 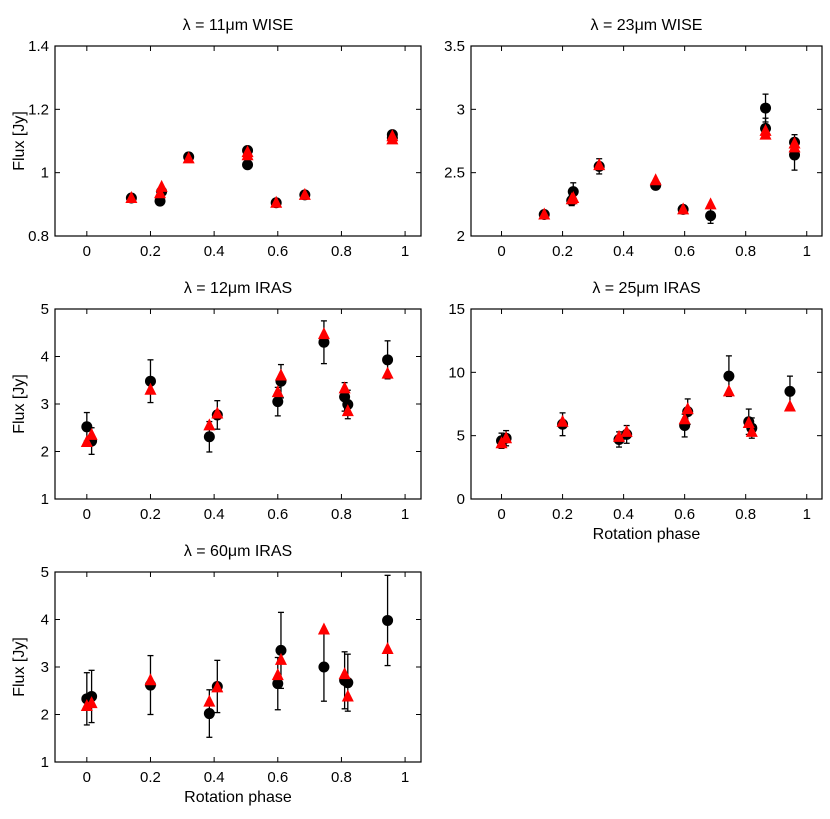 I want to click on chart-title: λ = 23μm WISE, so click(x=647, y=25).